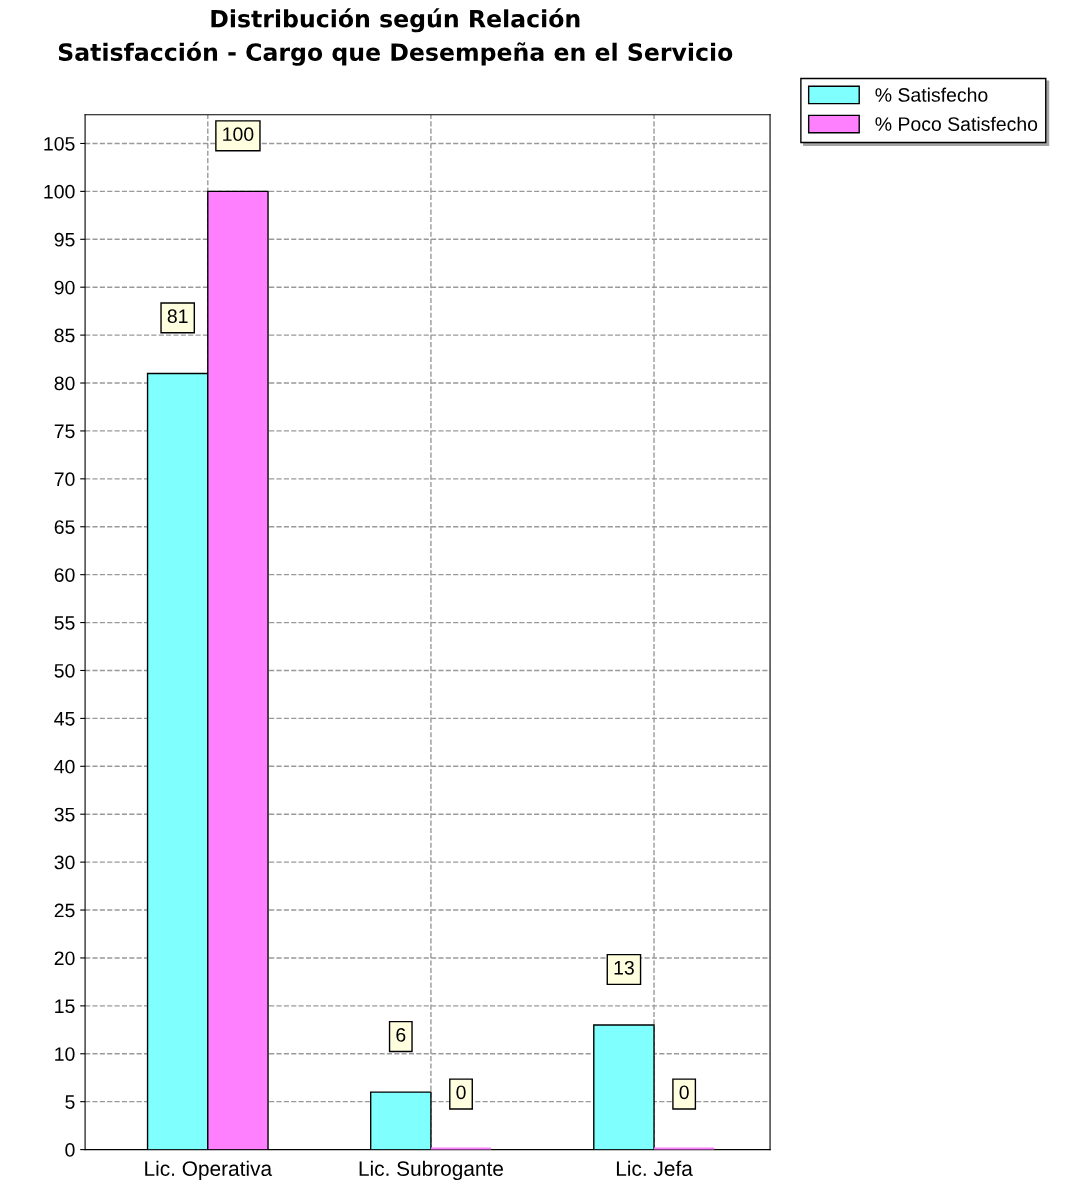 The image size is (1077, 1195). Describe the element at coordinates (64, 670) in the screenshot. I see `y-tick-label: 50` at that location.